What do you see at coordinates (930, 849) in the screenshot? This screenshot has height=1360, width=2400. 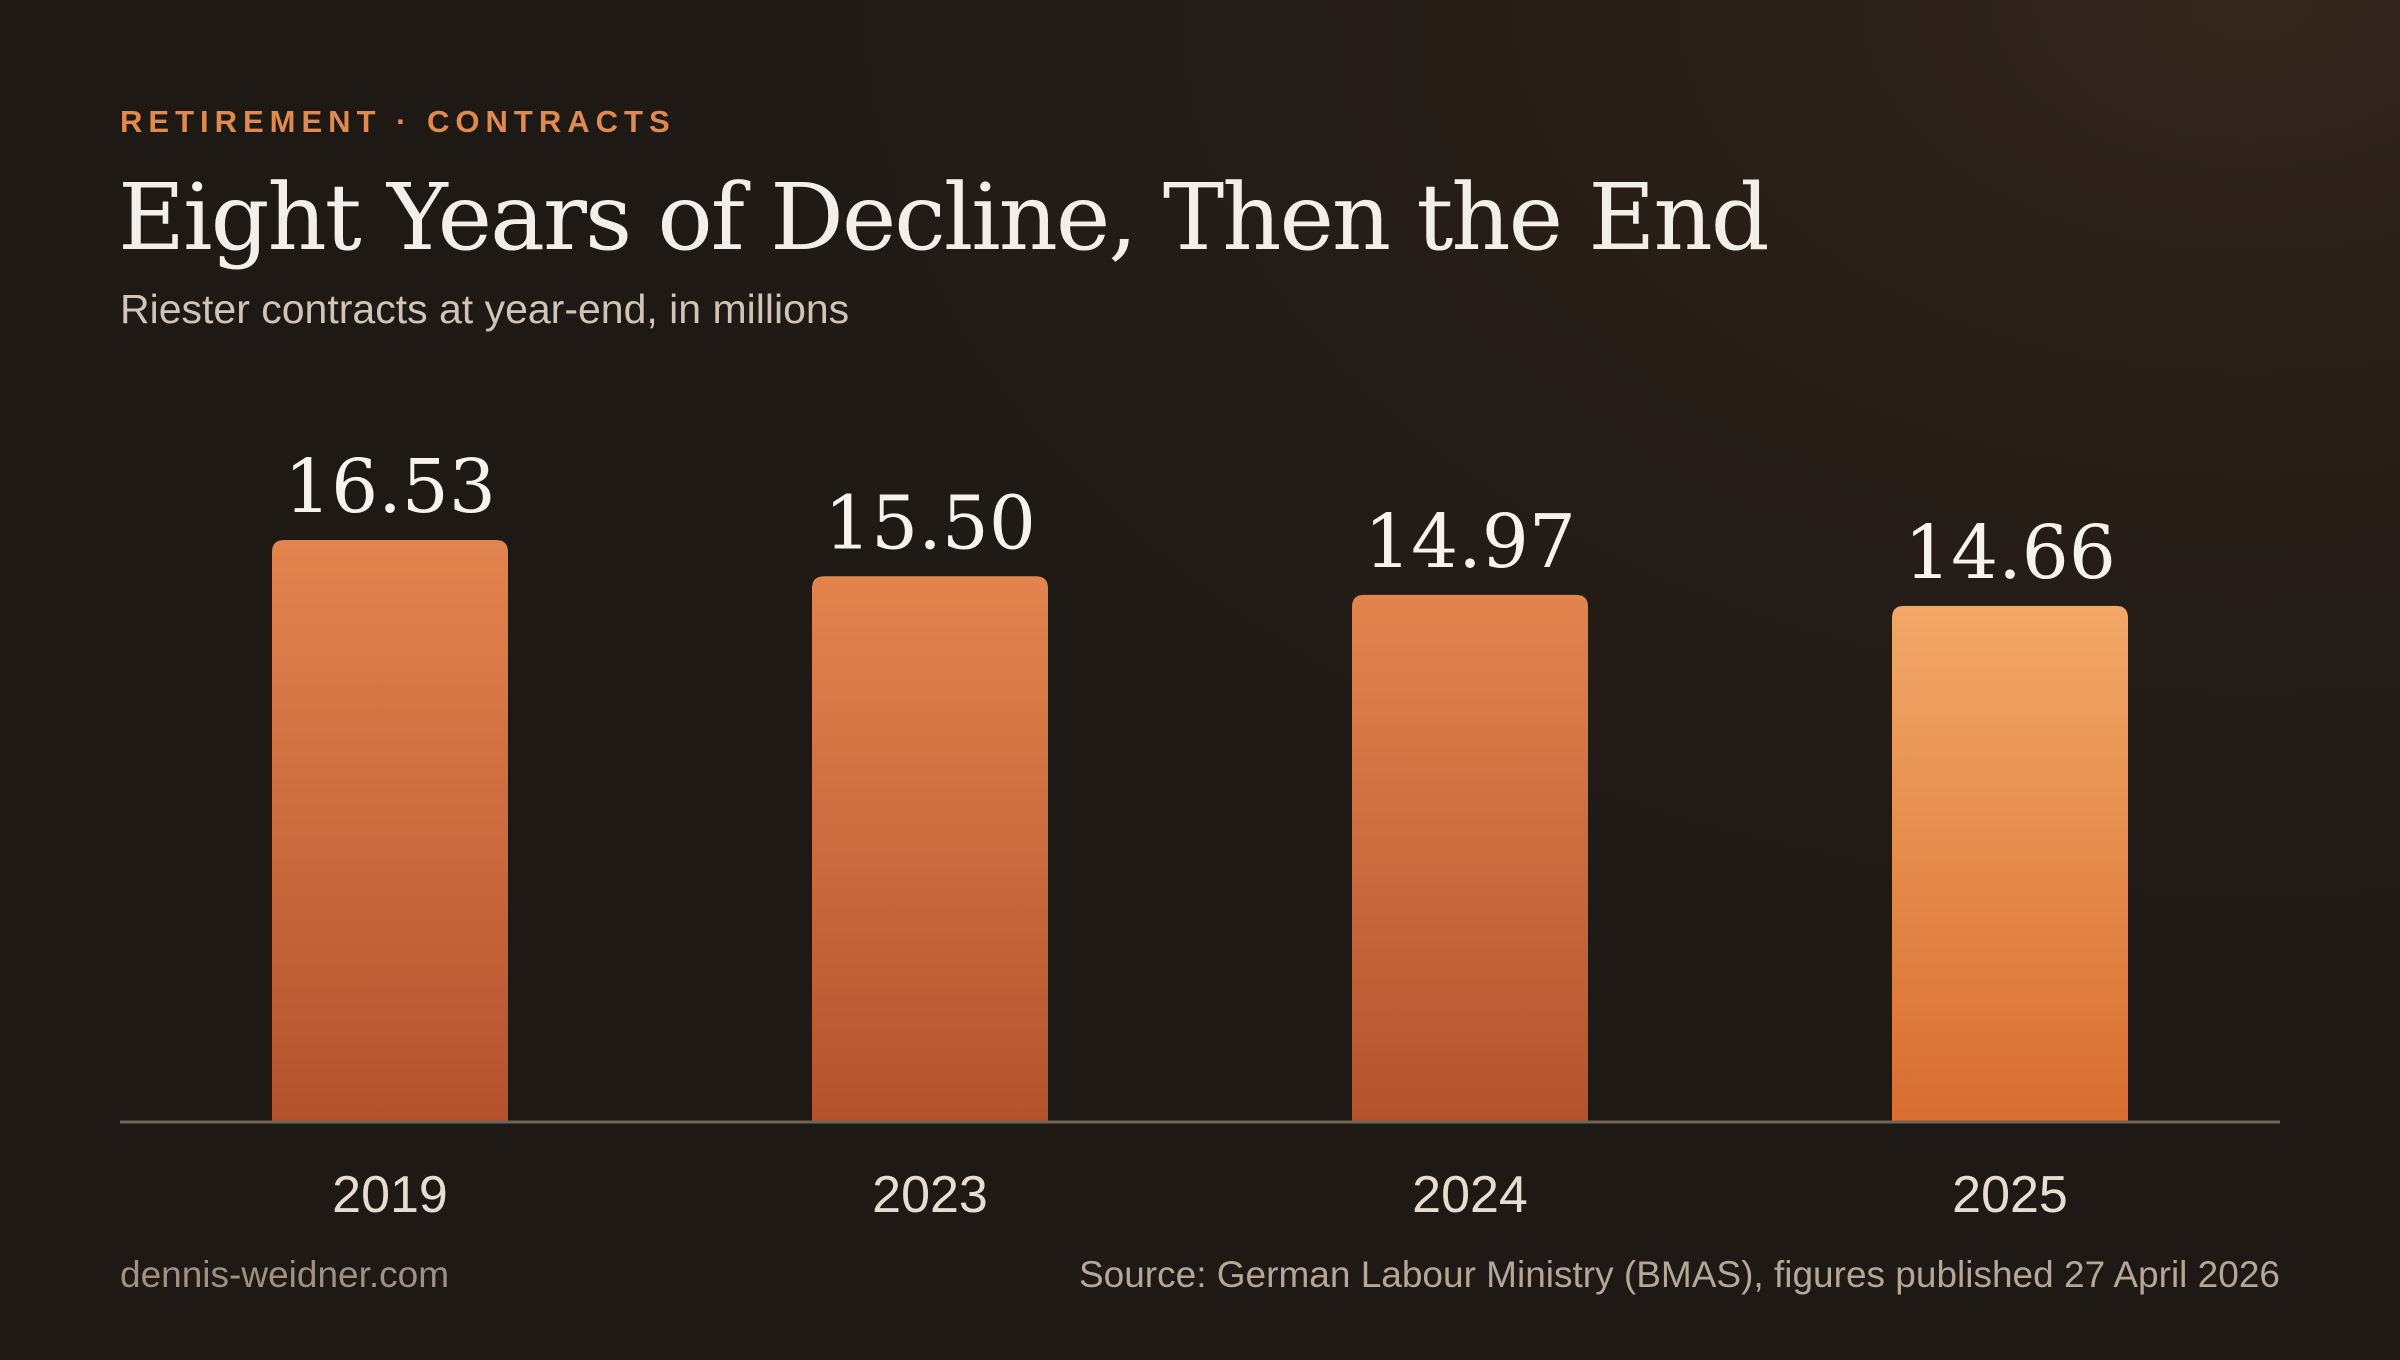 I see `bar-2023` at bounding box center [930, 849].